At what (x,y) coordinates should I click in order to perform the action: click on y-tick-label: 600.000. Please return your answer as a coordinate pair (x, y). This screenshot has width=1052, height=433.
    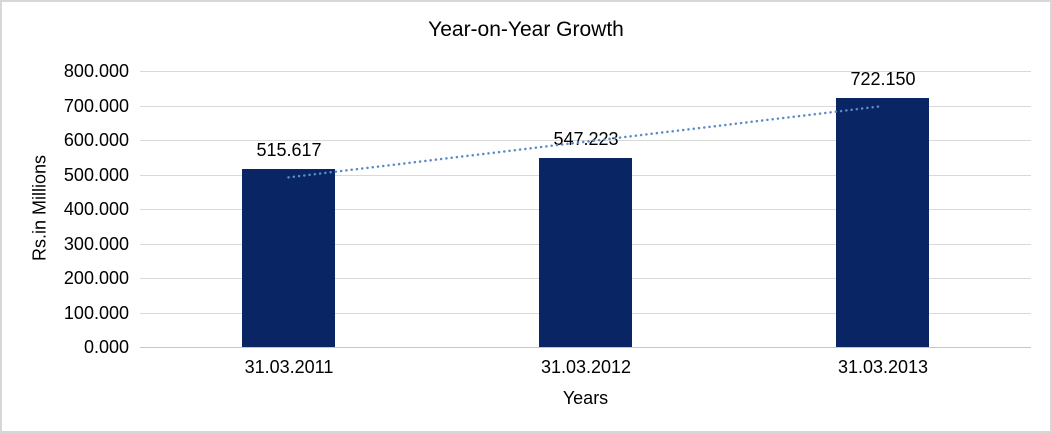
    Looking at the image, I should click on (96, 140).